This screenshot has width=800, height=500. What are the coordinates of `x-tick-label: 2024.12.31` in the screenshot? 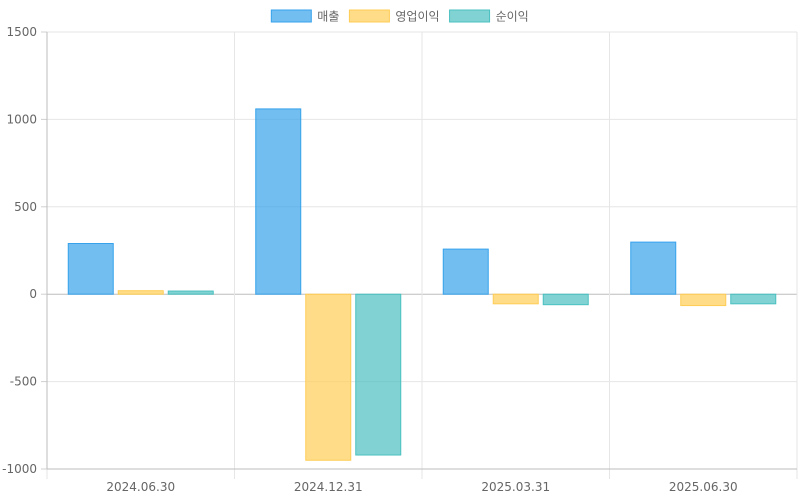 It's located at (328, 487).